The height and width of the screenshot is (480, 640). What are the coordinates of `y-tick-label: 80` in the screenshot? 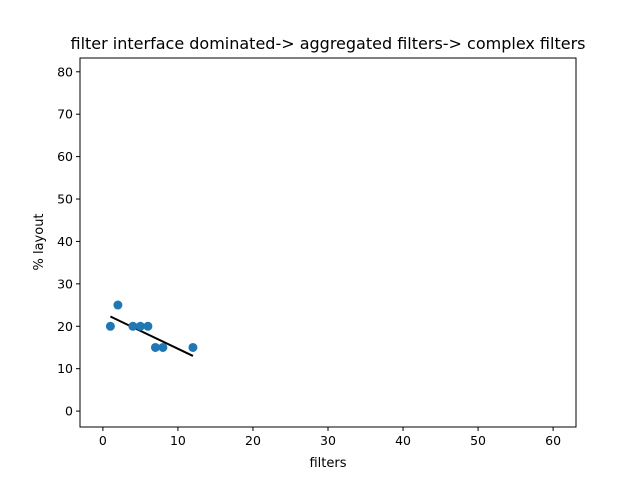 It's located at (65, 71).